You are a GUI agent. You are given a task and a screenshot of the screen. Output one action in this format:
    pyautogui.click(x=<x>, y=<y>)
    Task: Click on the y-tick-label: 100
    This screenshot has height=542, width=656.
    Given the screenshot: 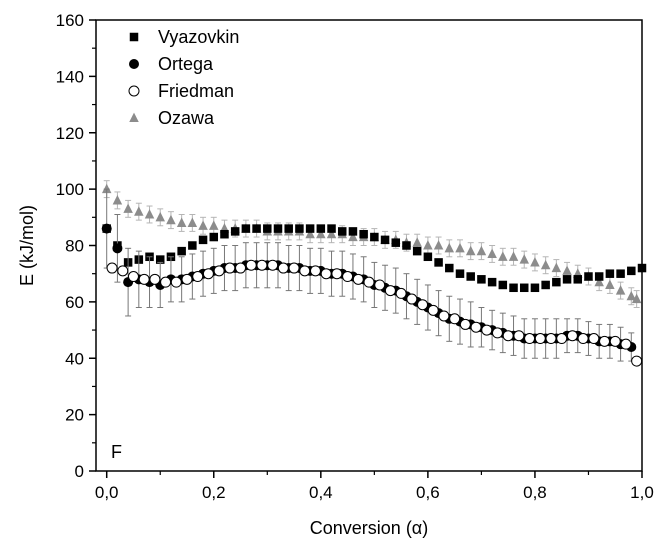 What is the action you would take?
    pyautogui.click(x=70, y=189)
    